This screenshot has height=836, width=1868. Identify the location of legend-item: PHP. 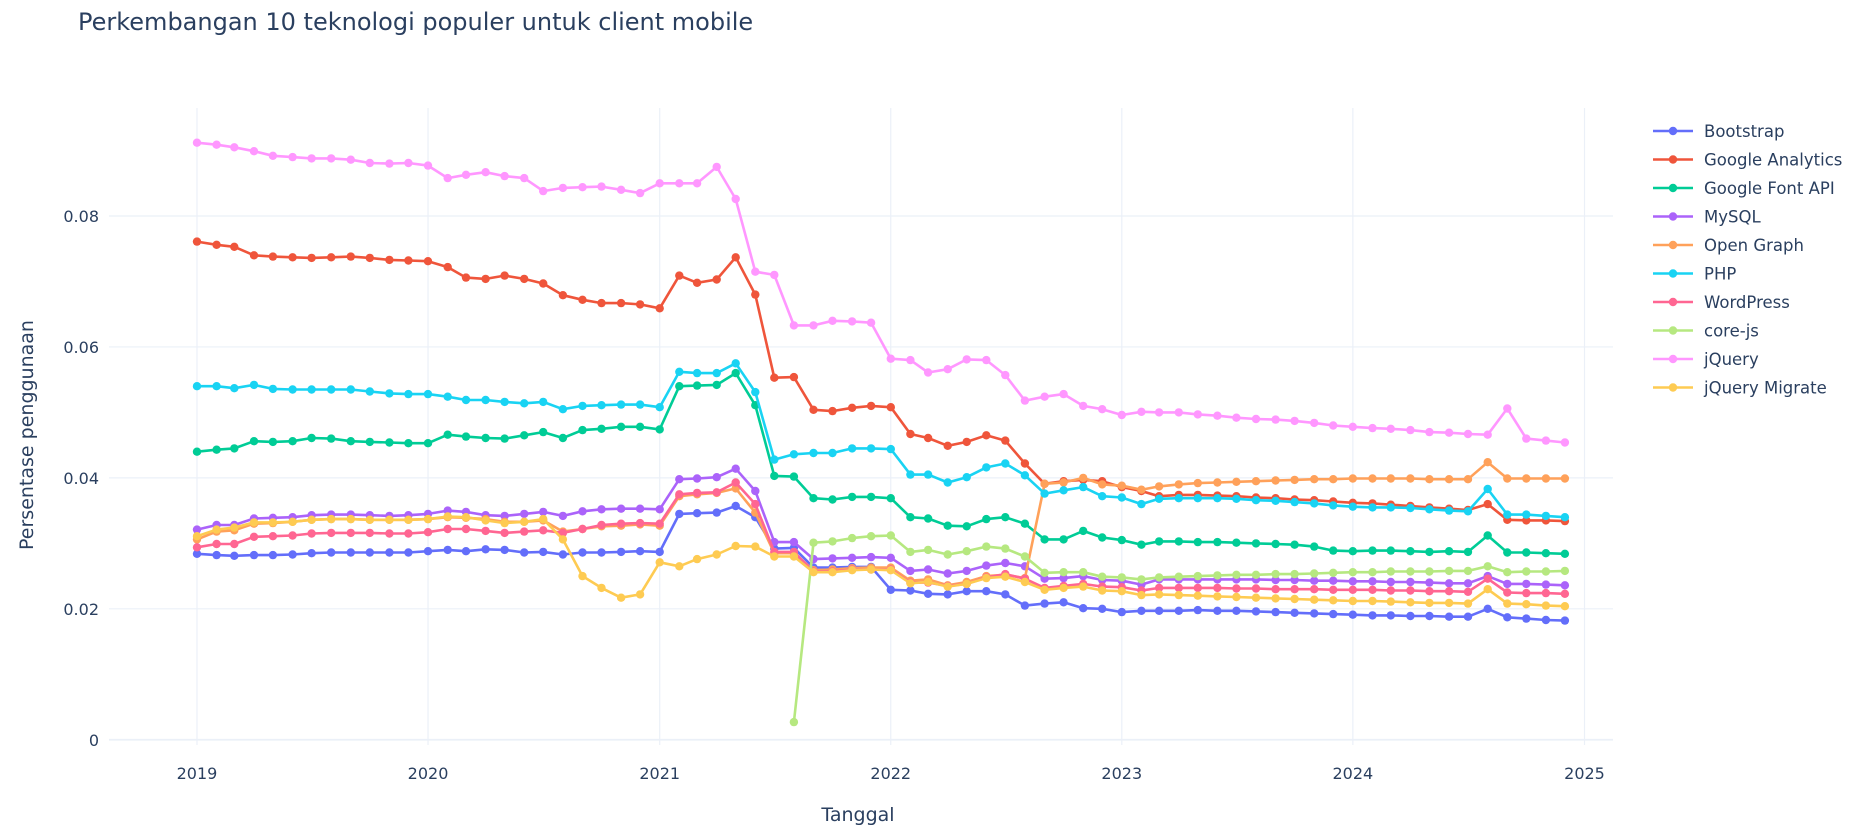
(1694, 274).